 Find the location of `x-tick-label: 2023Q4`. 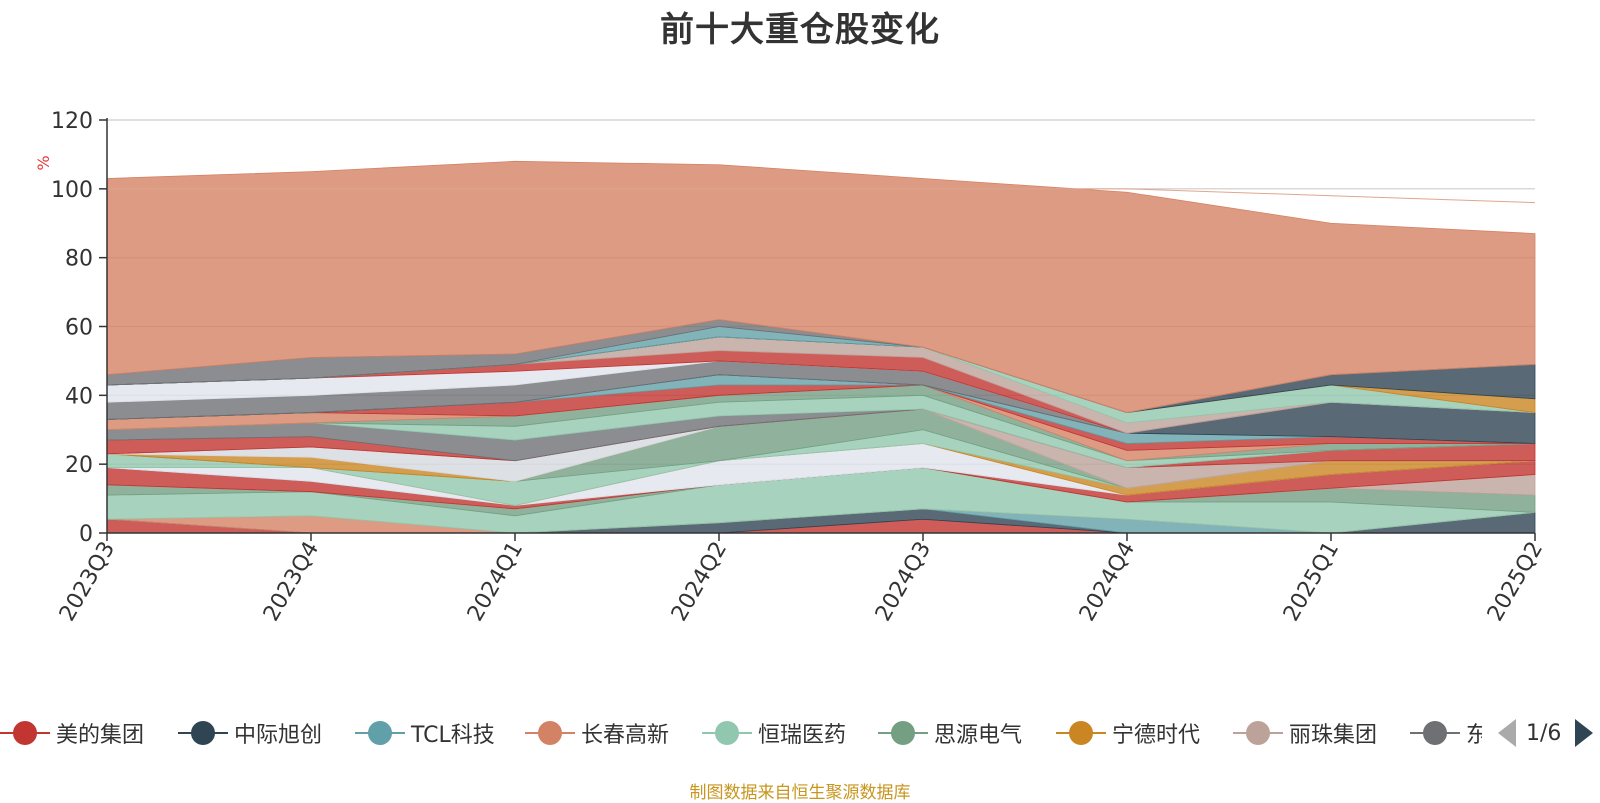

x-tick-label: 2023Q4 is located at coordinates (291, 582).